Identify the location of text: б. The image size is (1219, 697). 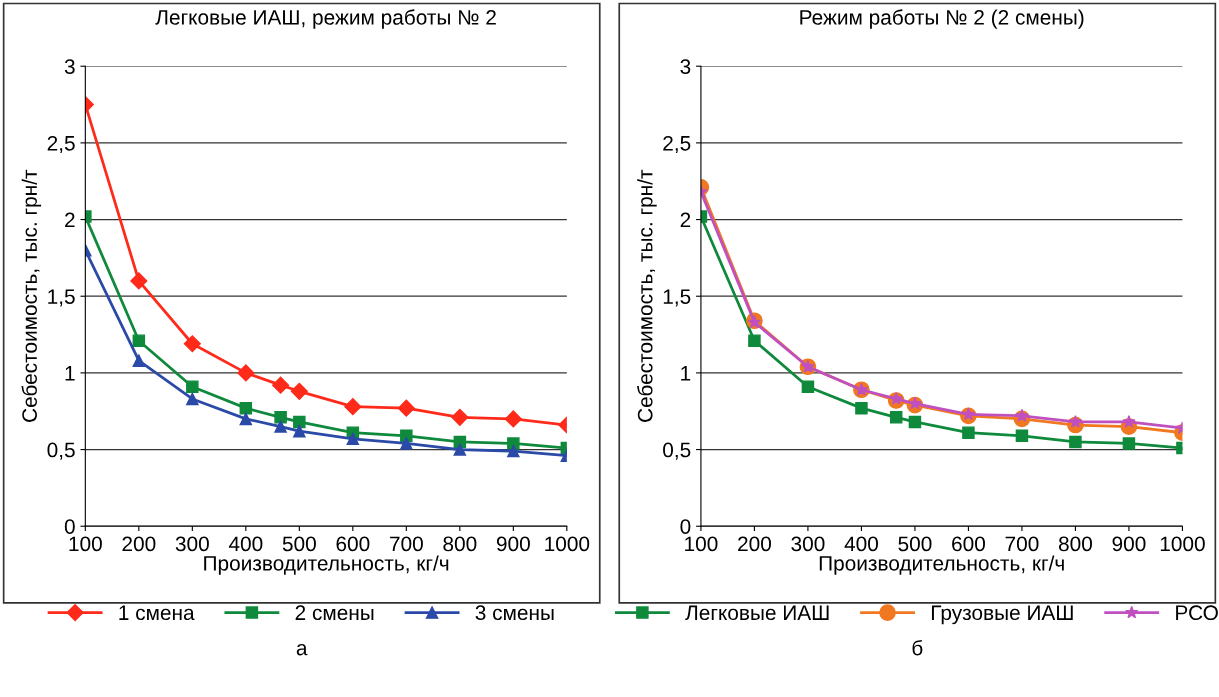
(917, 647).